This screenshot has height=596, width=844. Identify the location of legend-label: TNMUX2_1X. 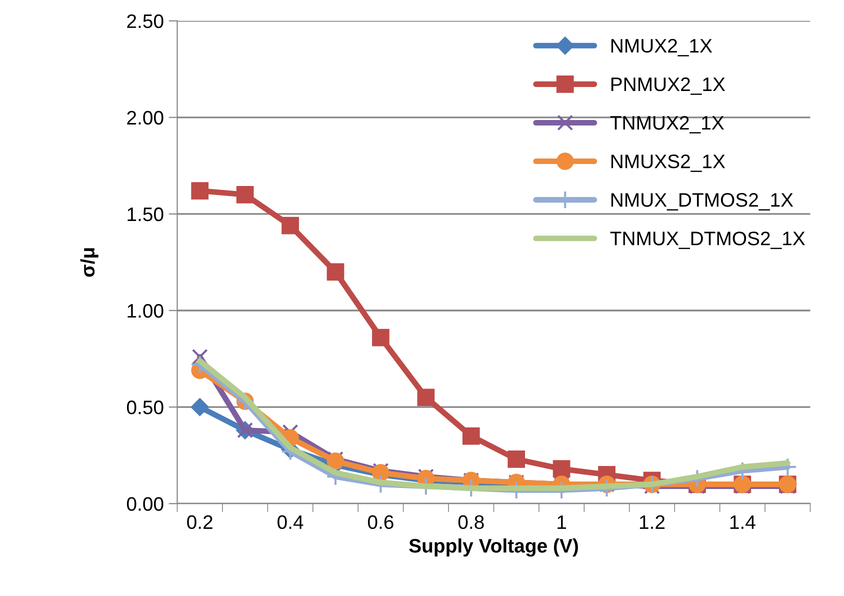
(667, 125).